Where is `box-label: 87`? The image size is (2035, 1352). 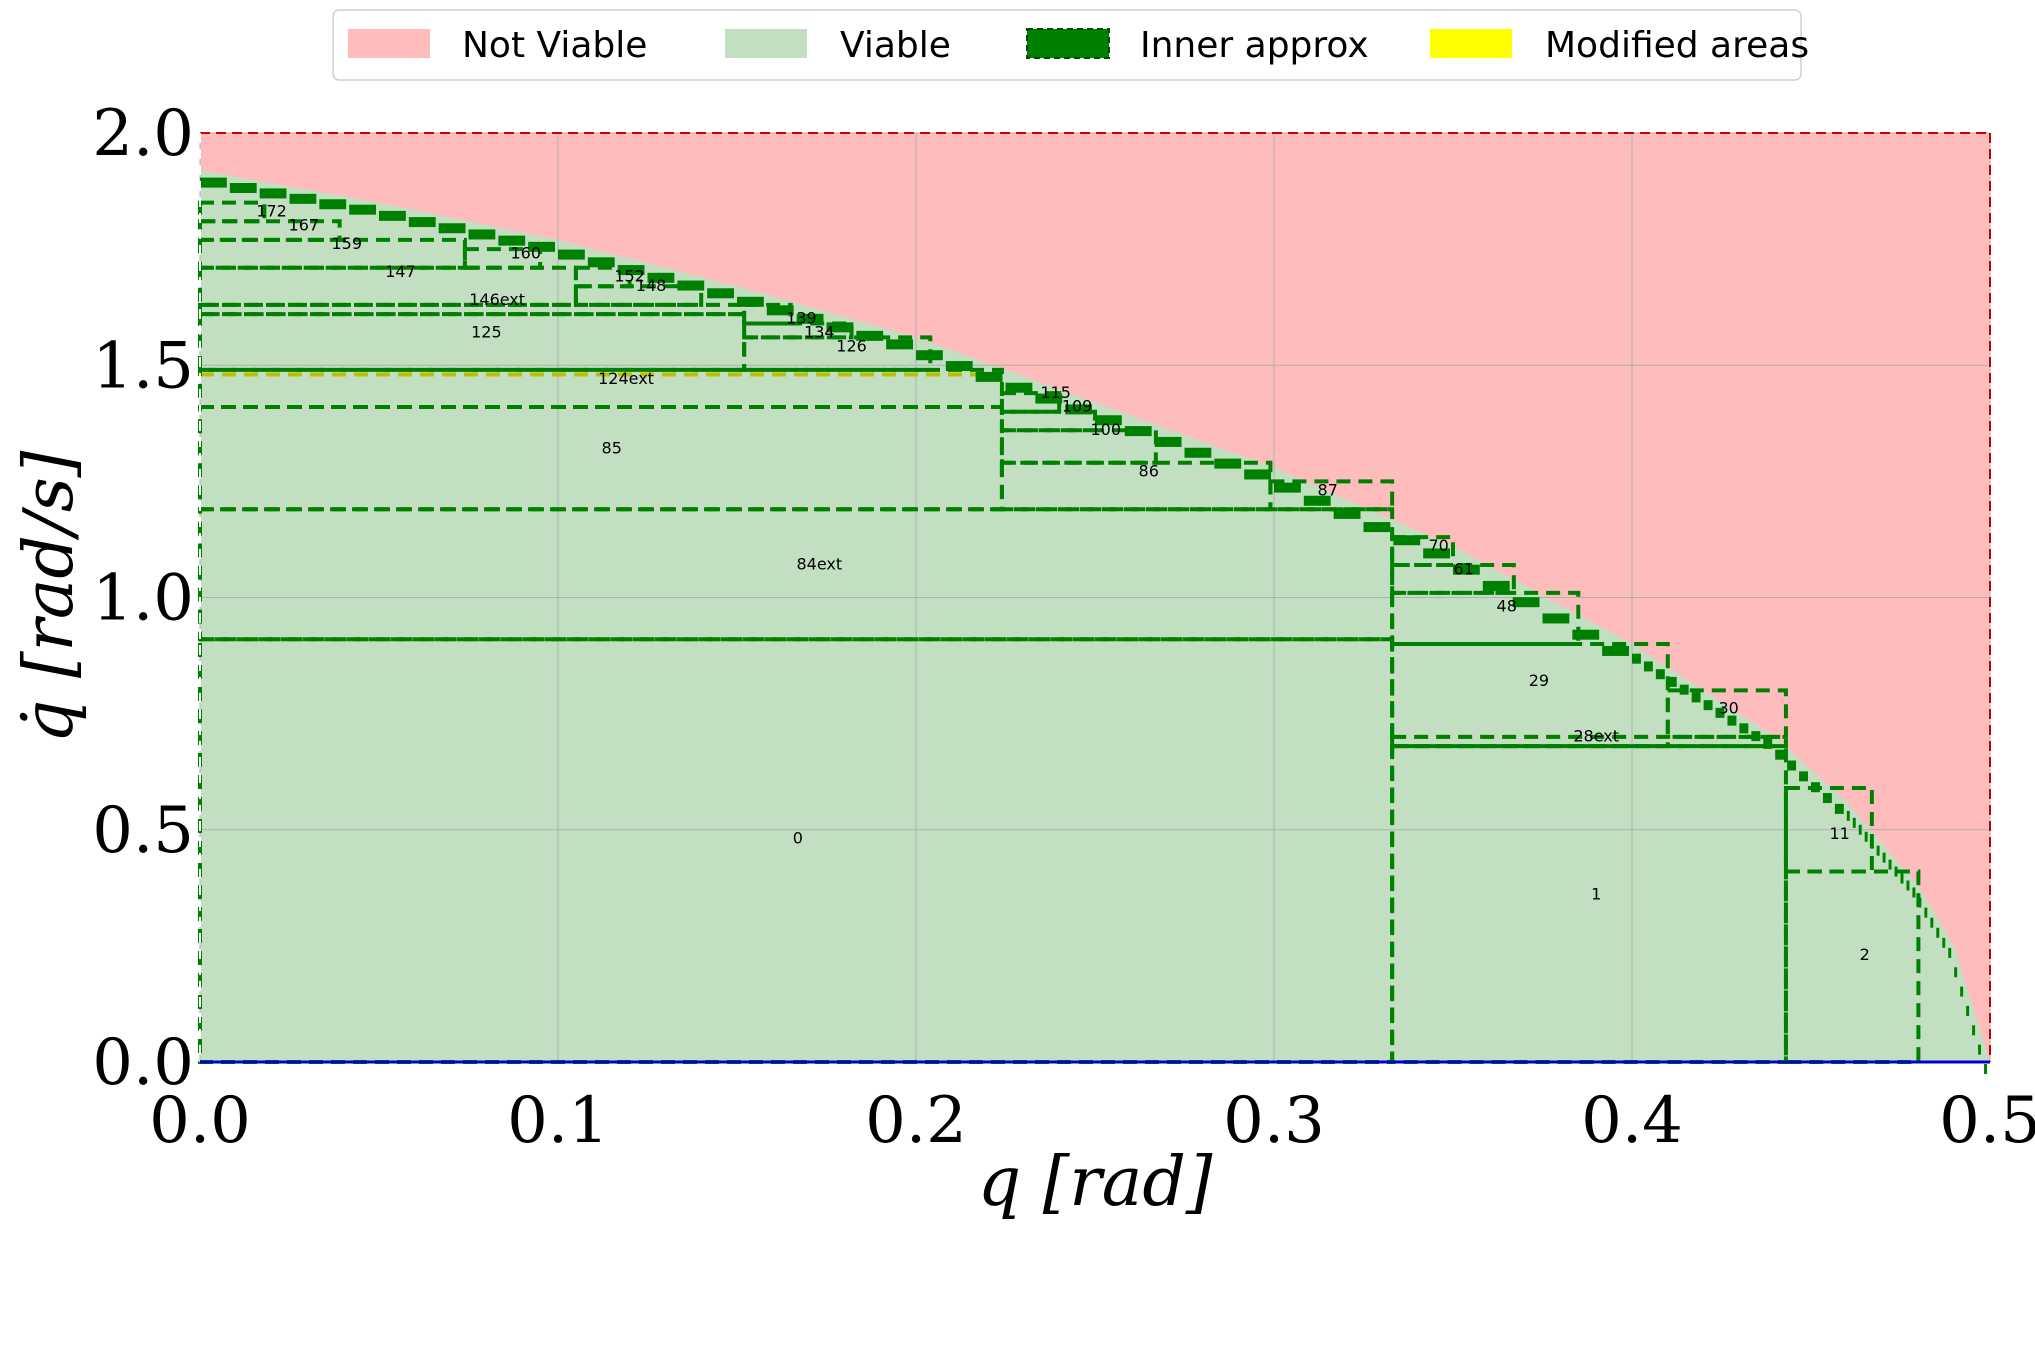
box-label: 87 is located at coordinates (1328, 489).